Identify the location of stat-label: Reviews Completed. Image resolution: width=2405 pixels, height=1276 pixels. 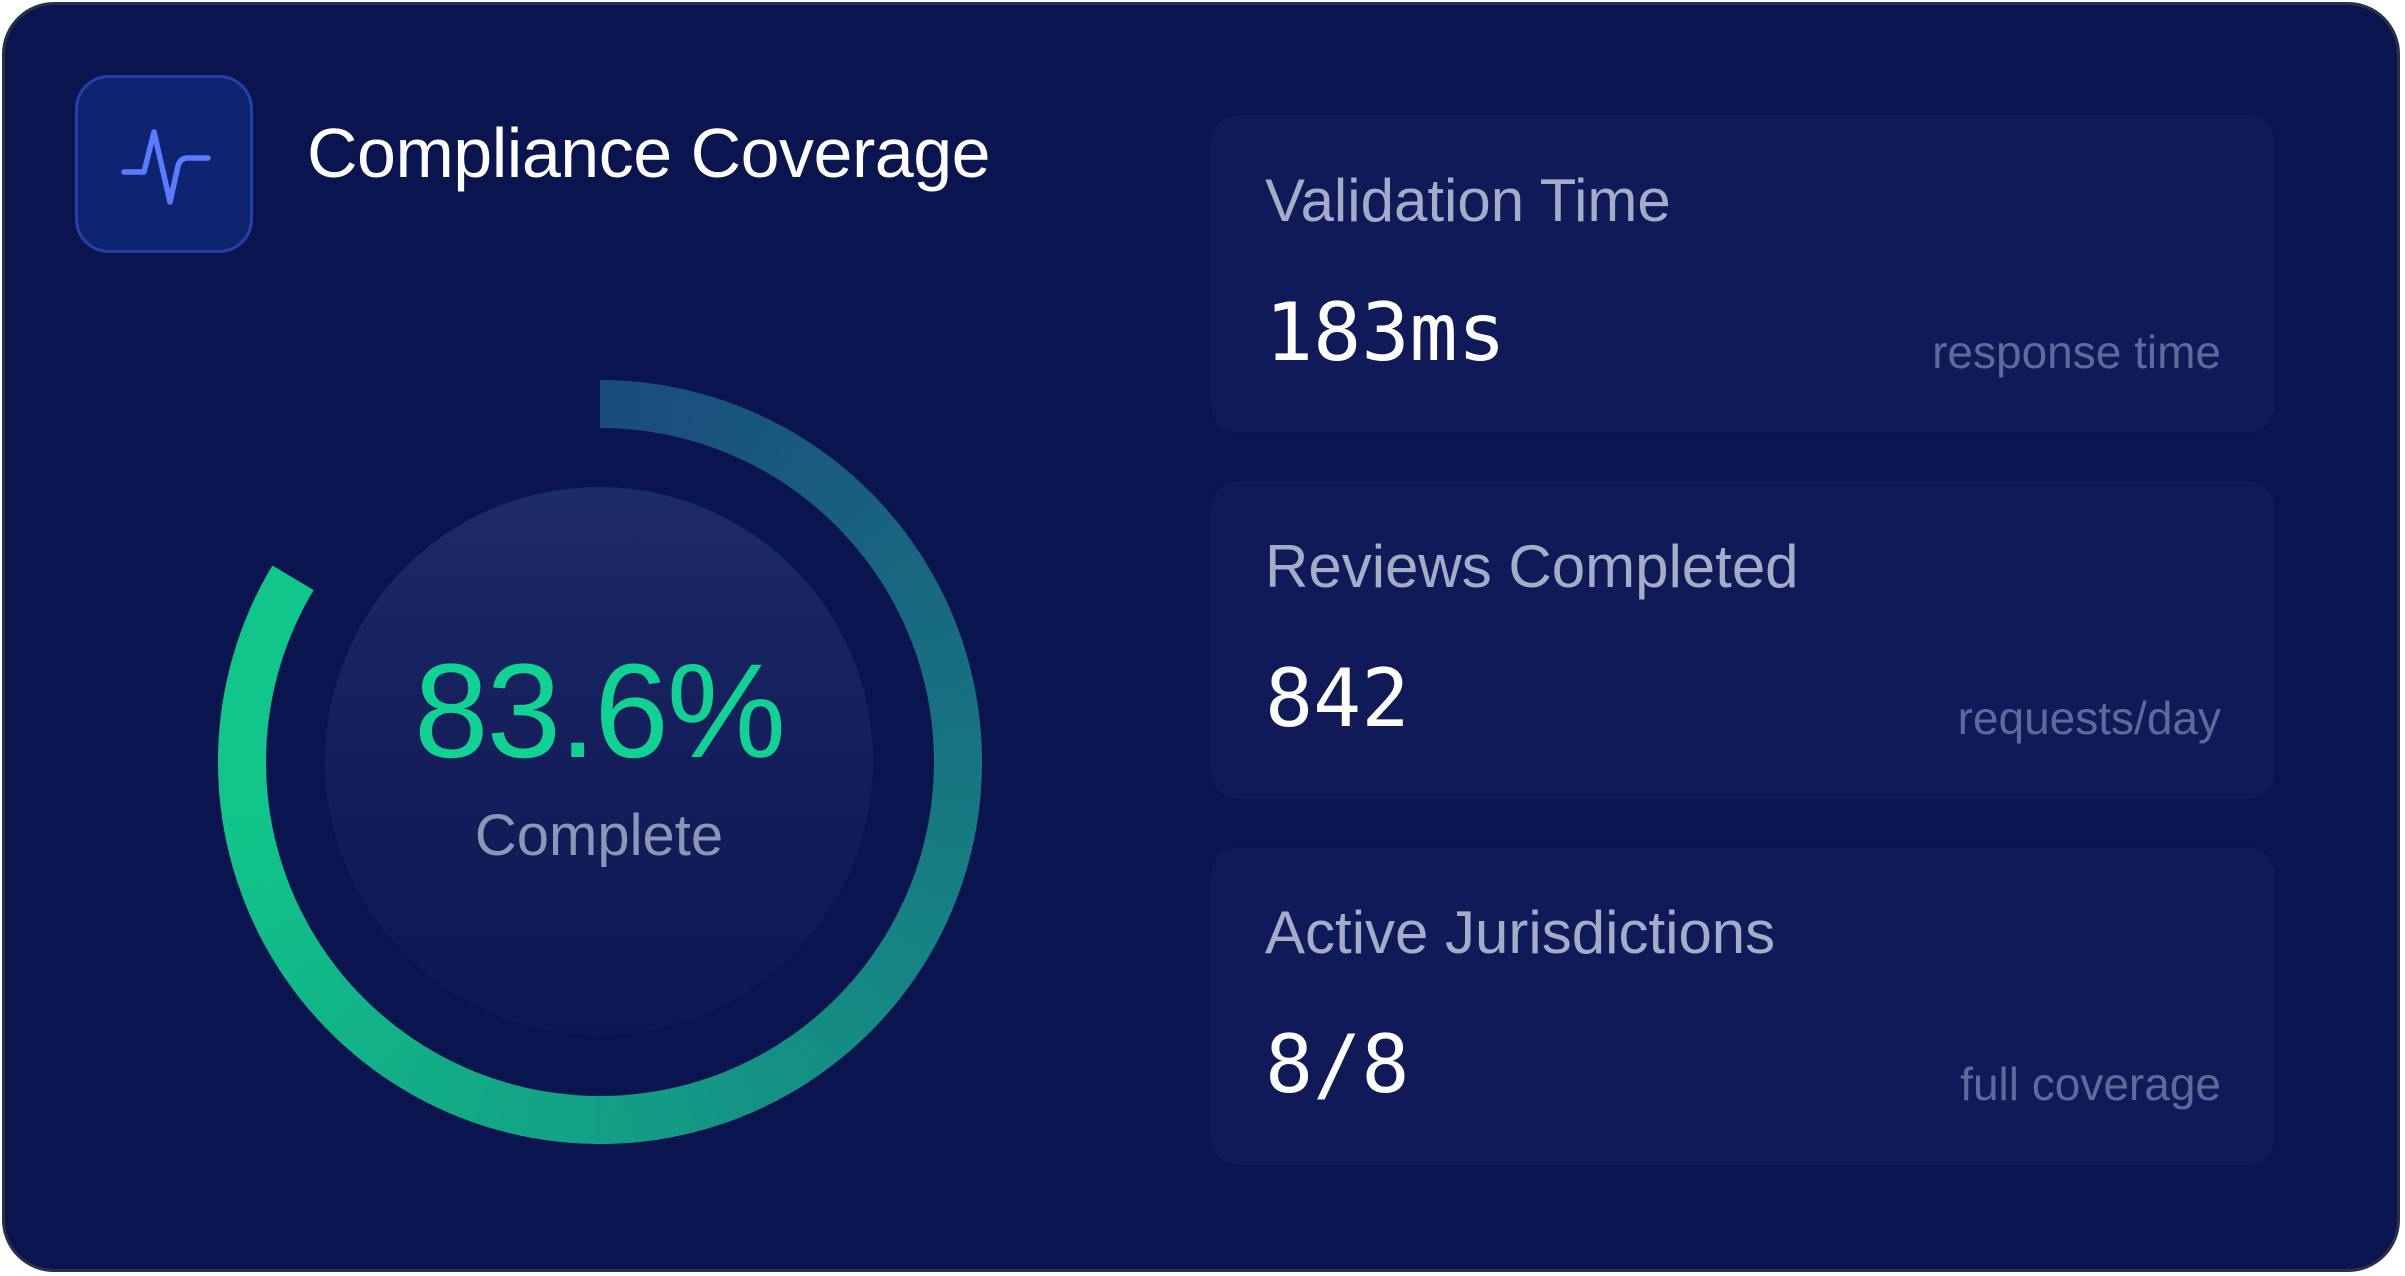
(1532, 566).